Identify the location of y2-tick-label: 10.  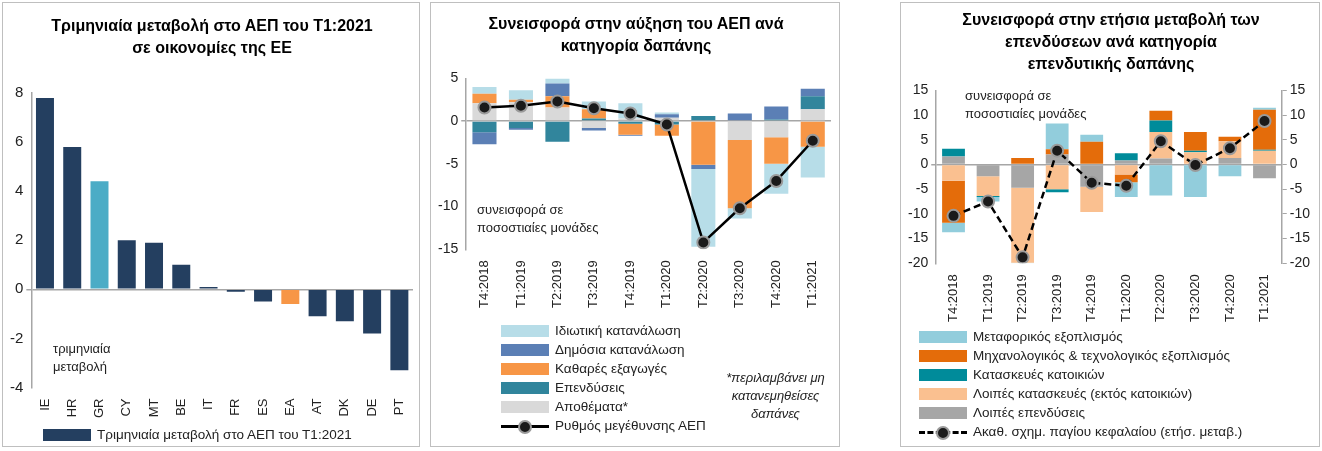
(1297, 113).